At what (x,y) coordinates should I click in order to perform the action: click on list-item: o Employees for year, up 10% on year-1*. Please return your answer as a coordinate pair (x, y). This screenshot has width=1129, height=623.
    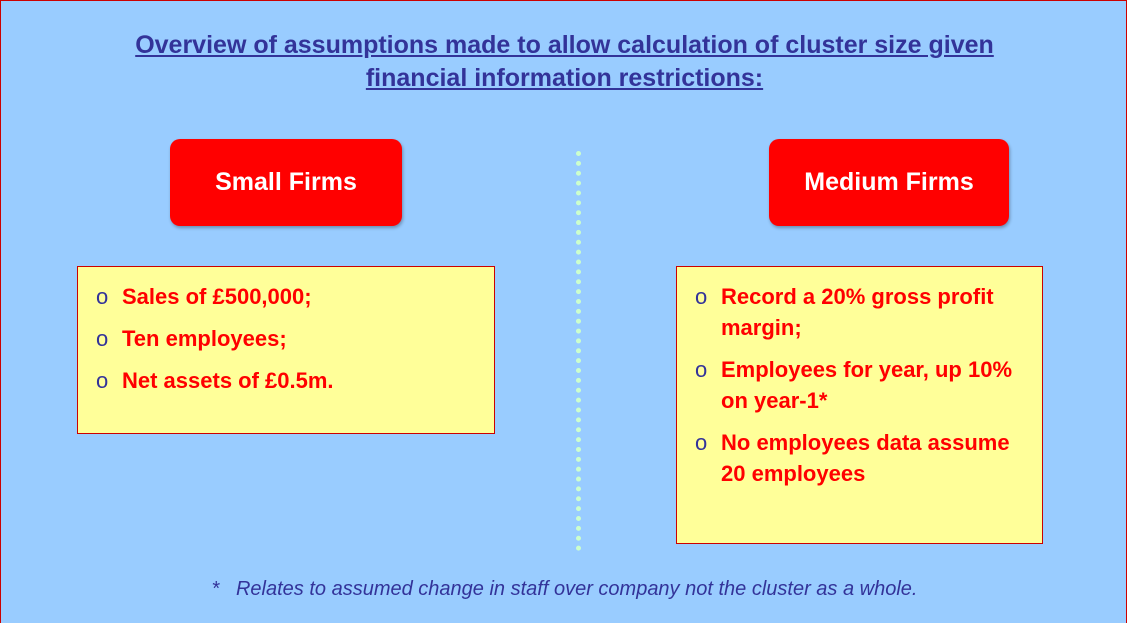
    Looking at the image, I should click on (863, 385).